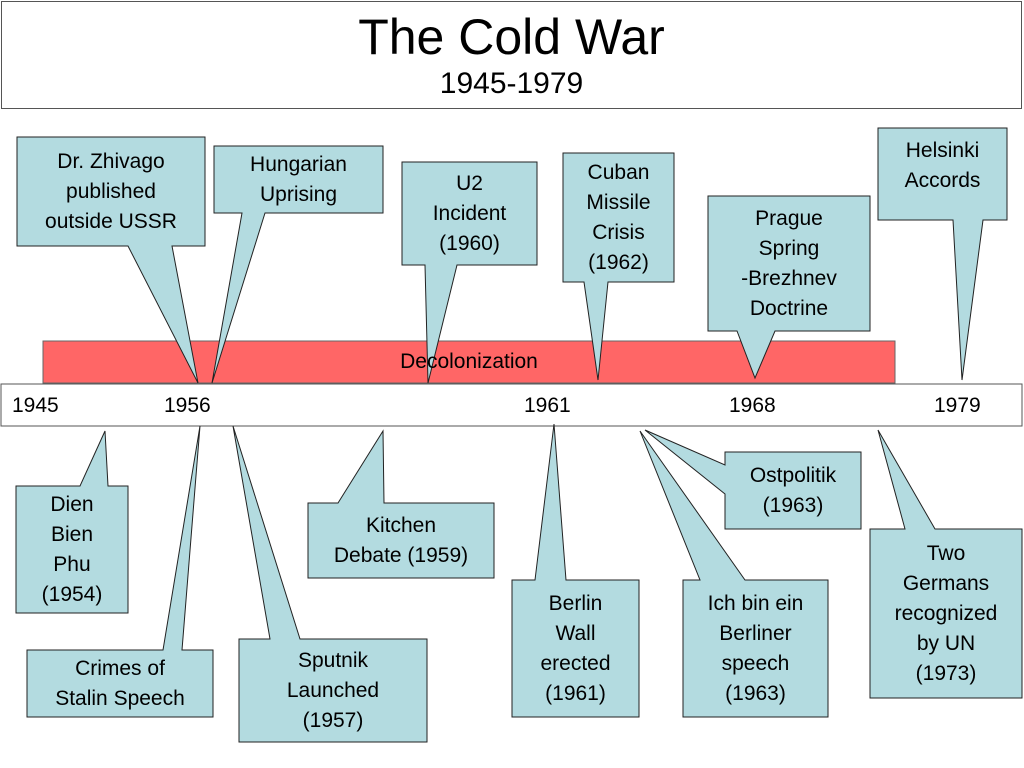 The height and width of the screenshot is (768, 1024). I want to click on title-box: The Cold War 1945-1979, so click(511, 55).